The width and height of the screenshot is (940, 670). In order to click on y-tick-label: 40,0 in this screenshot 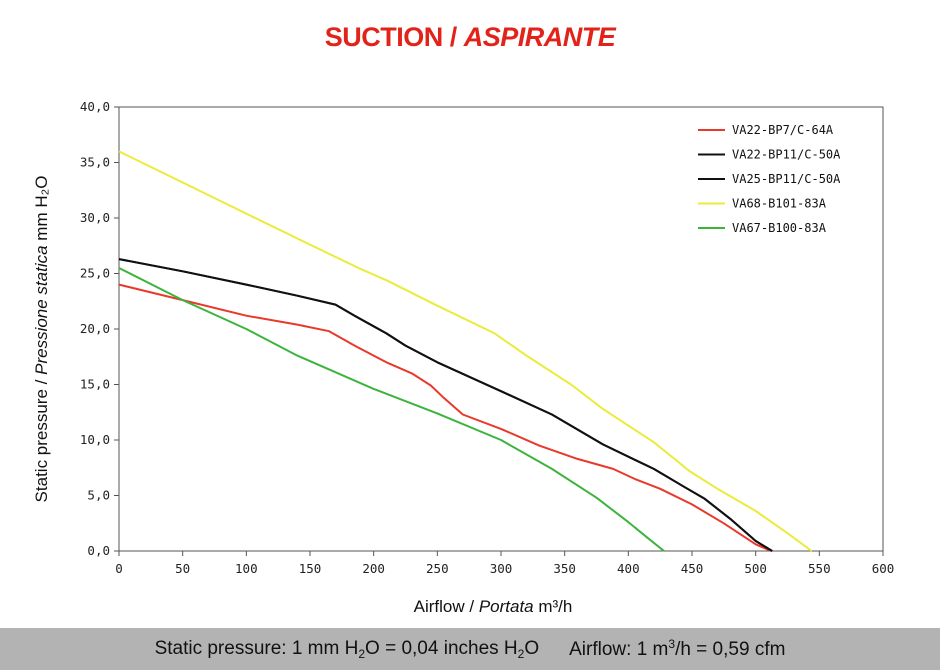, I will do `click(95, 106)`.